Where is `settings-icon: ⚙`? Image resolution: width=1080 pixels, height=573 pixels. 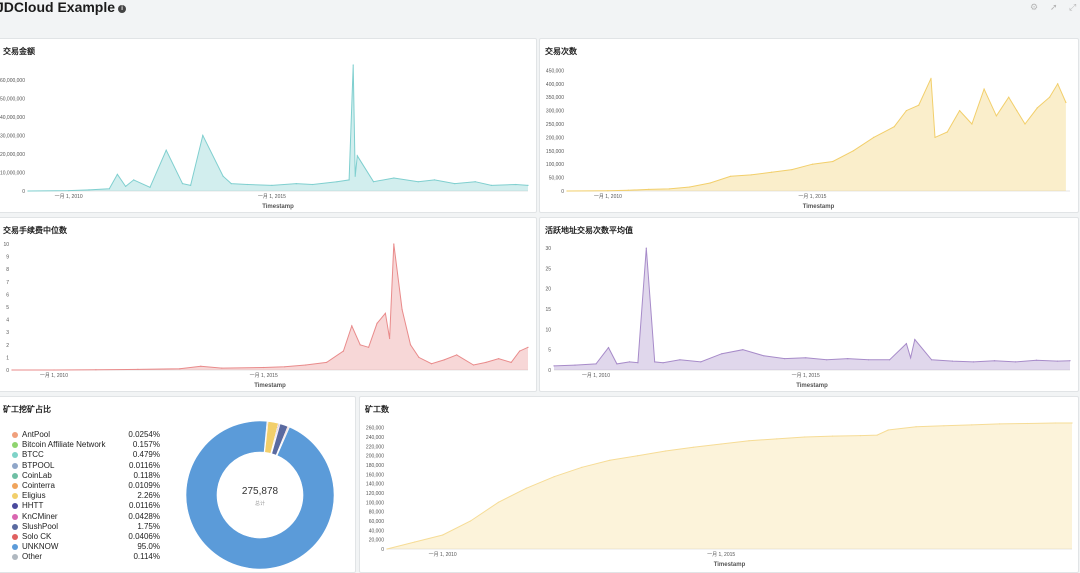
settings-icon: ⚙ is located at coordinates (1034, 7).